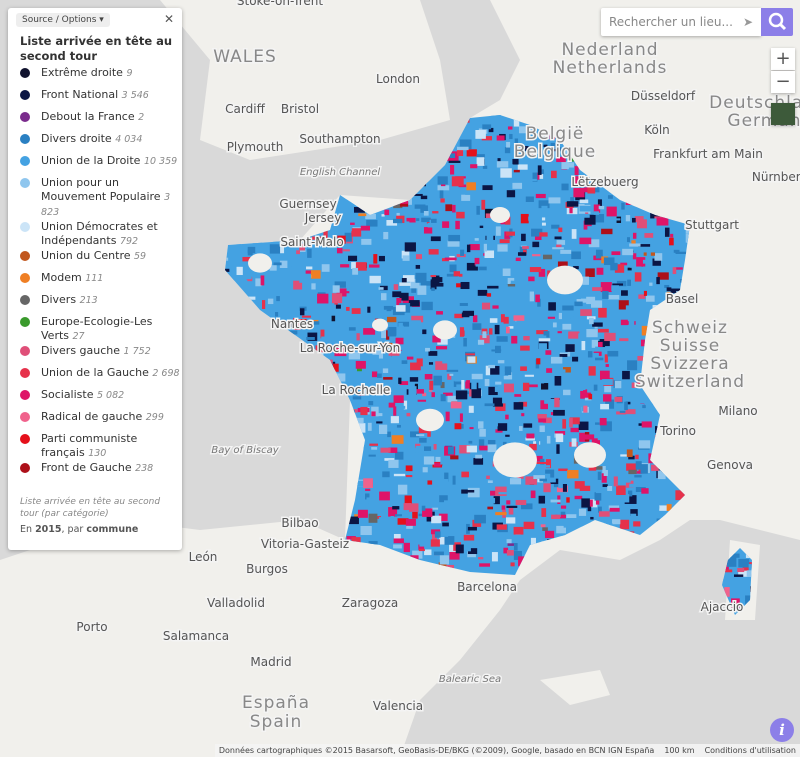  I want to click on legend-text: Radical de gauche 299, so click(102, 417).